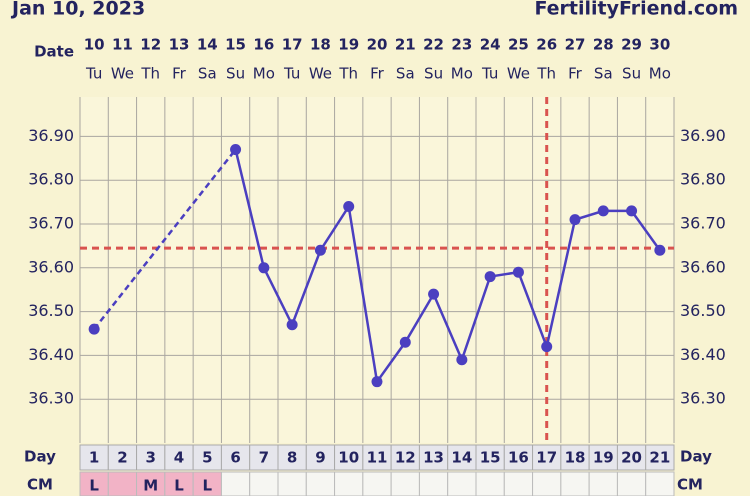 This screenshot has height=496, width=750. Describe the element at coordinates (703, 310) in the screenshot. I see `y-tick-label-right: 36.50` at that location.